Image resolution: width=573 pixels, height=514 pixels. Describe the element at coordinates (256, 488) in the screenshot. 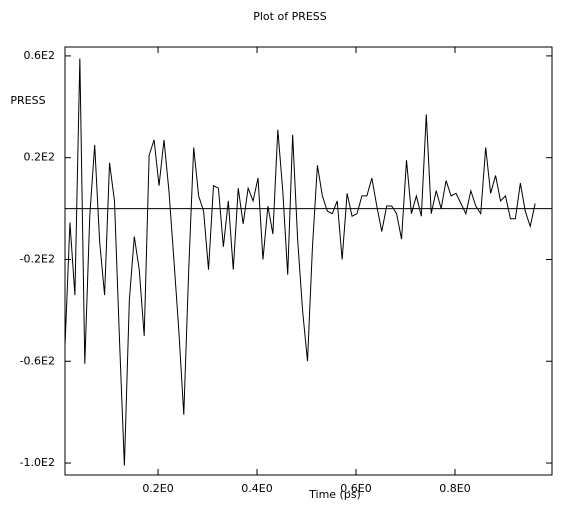

I see `x-tick-label: 0.4E0` at that location.